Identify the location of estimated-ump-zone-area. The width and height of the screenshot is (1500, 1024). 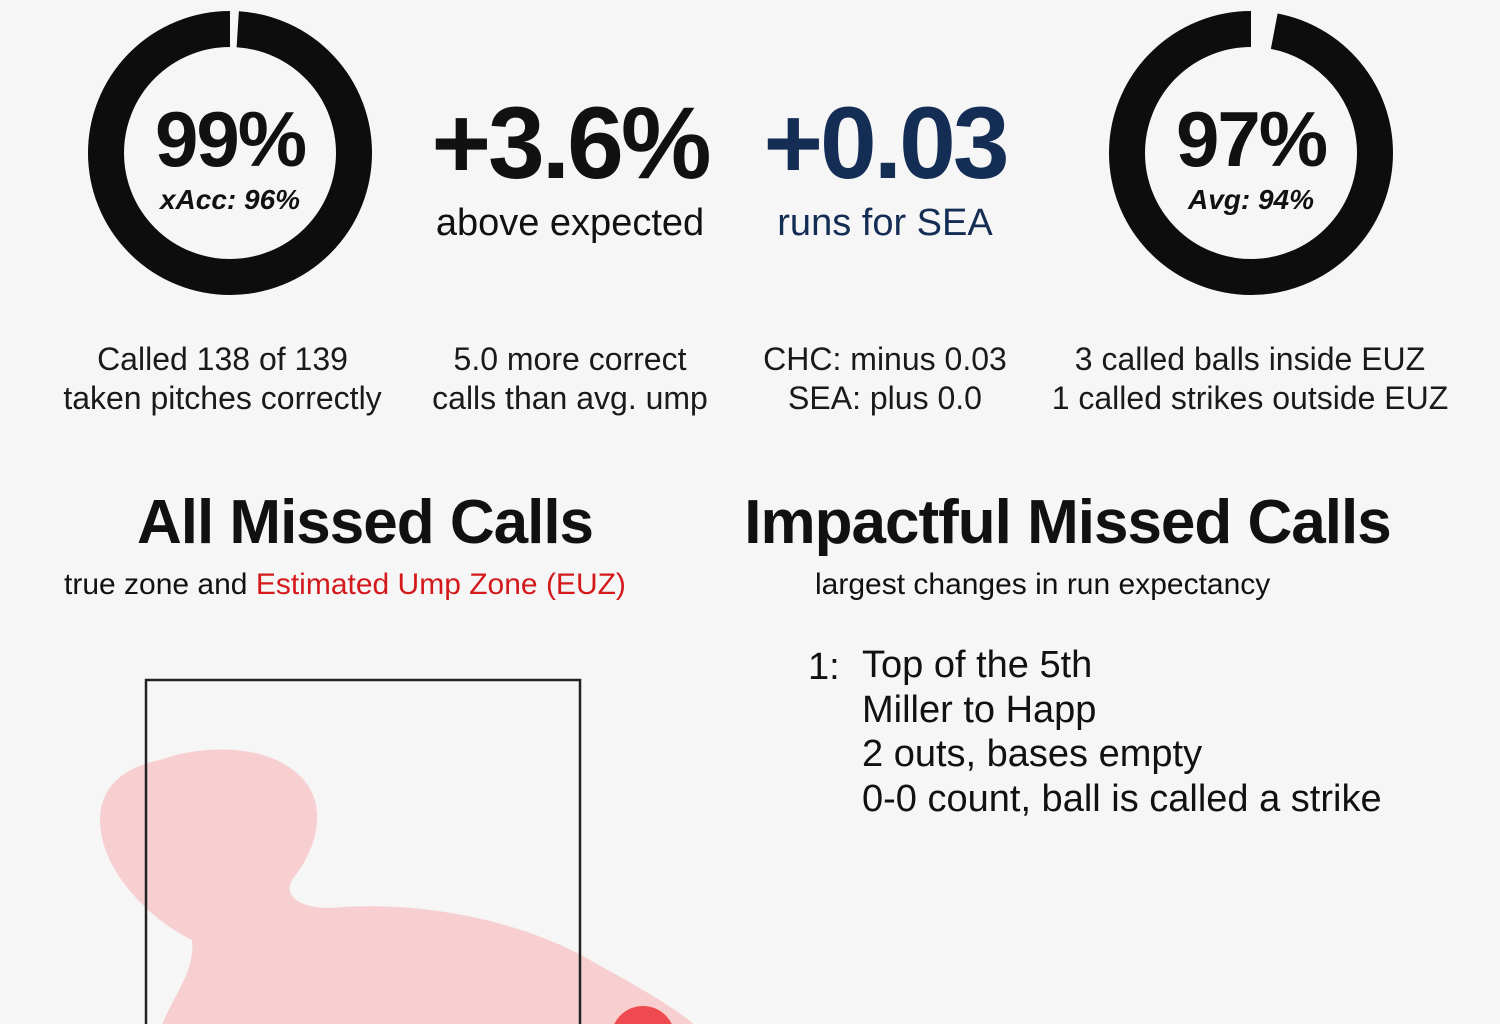
(397, 886).